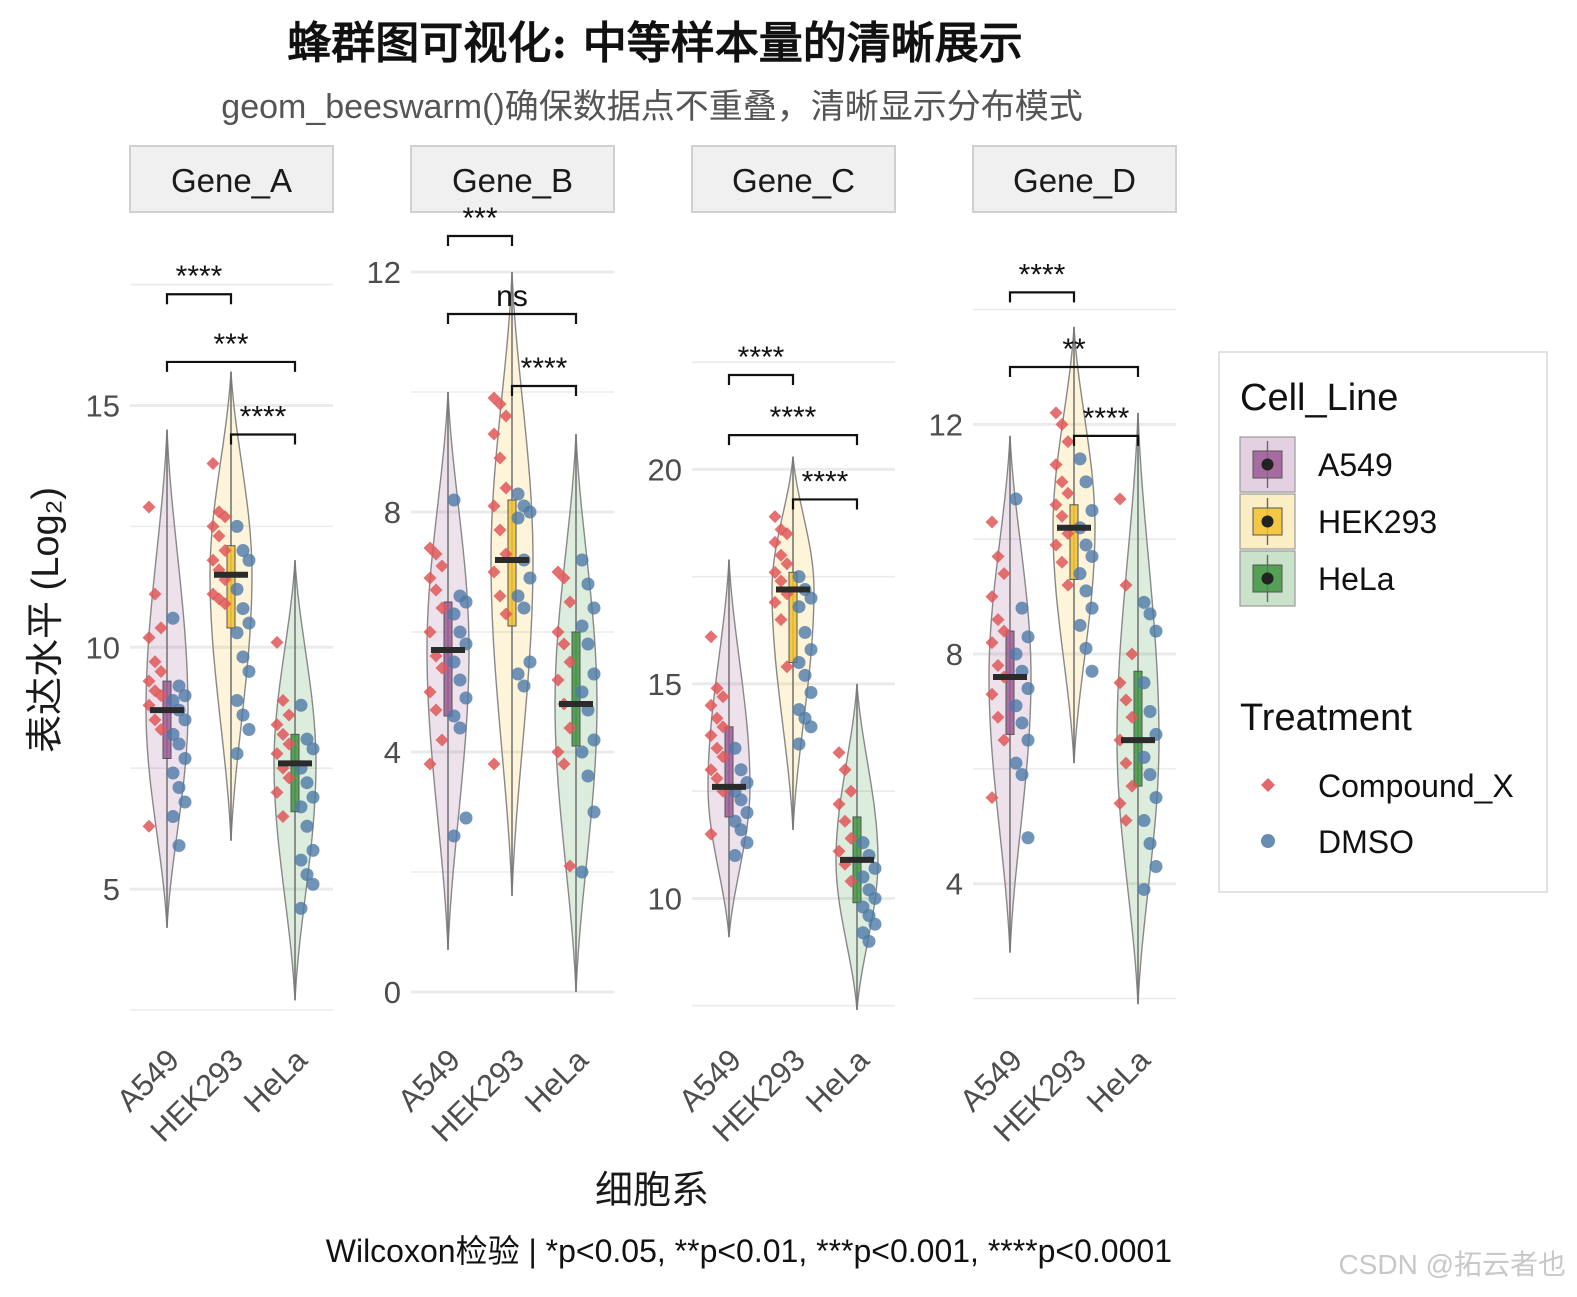  What do you see at coordinates (199, 282) in the screenshot?
I see `significance-bracket: ****` at bounding box center [199, 282].